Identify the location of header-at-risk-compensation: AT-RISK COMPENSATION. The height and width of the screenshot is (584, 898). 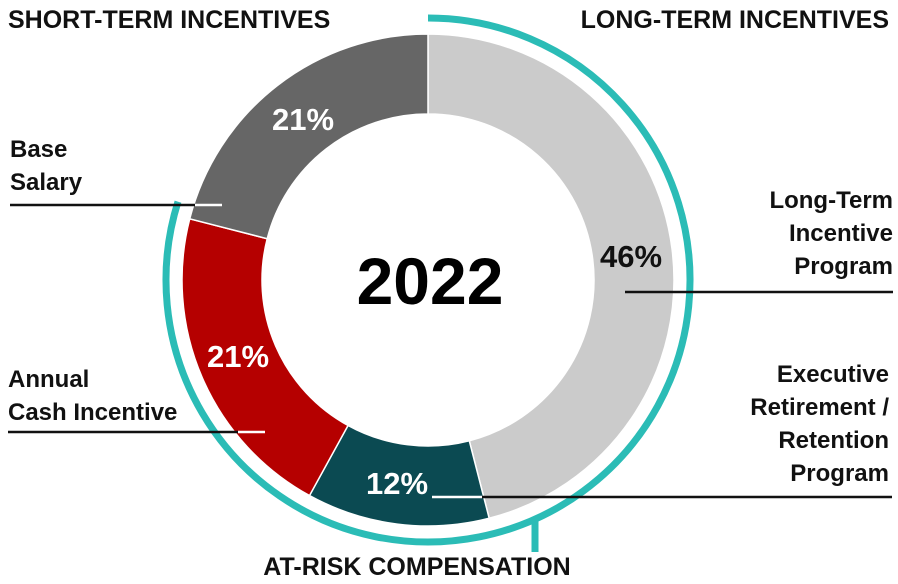
(416, 567).